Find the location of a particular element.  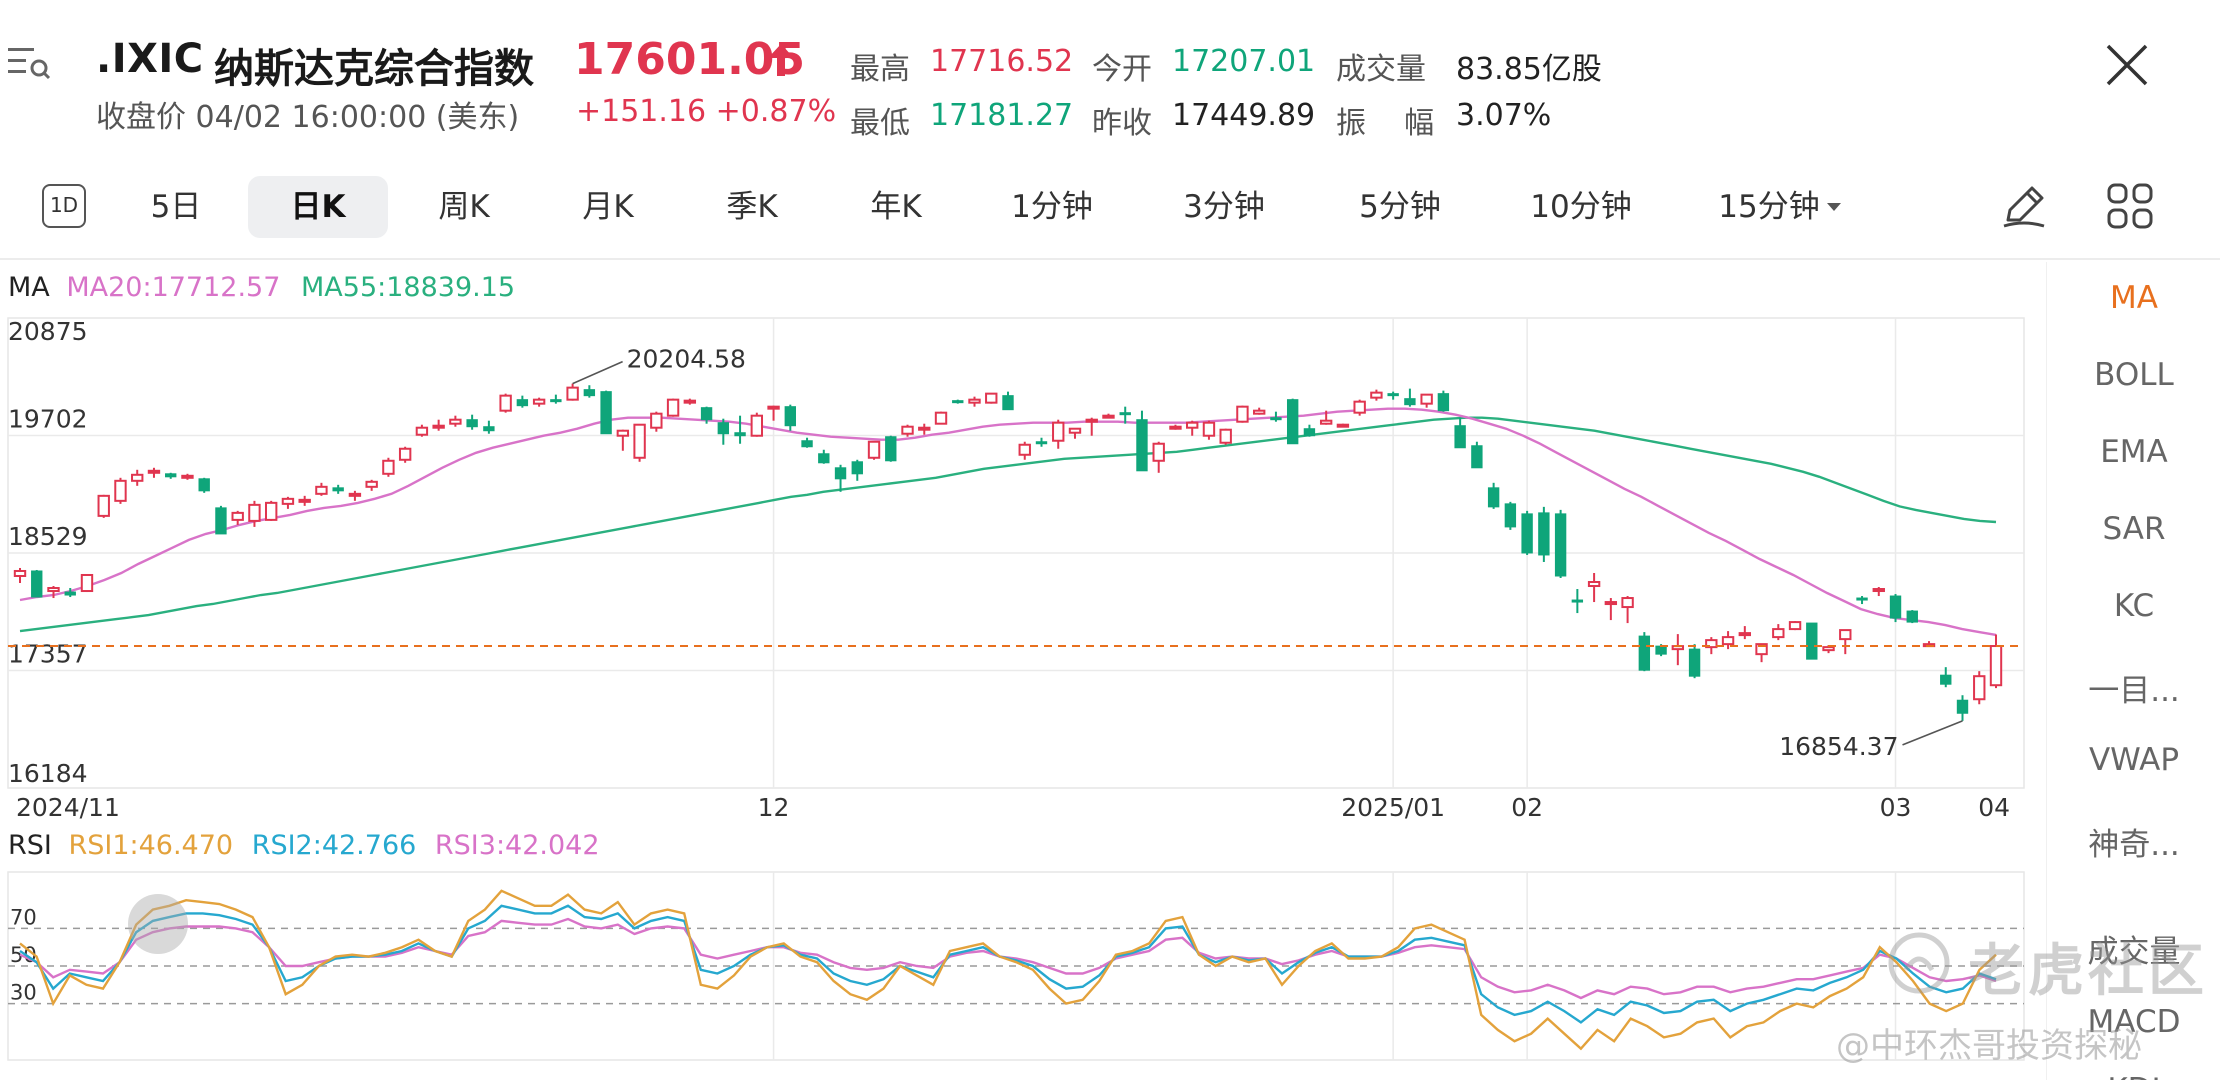

tab-1min: 1分钟 is located at coordinates (1052, 207).